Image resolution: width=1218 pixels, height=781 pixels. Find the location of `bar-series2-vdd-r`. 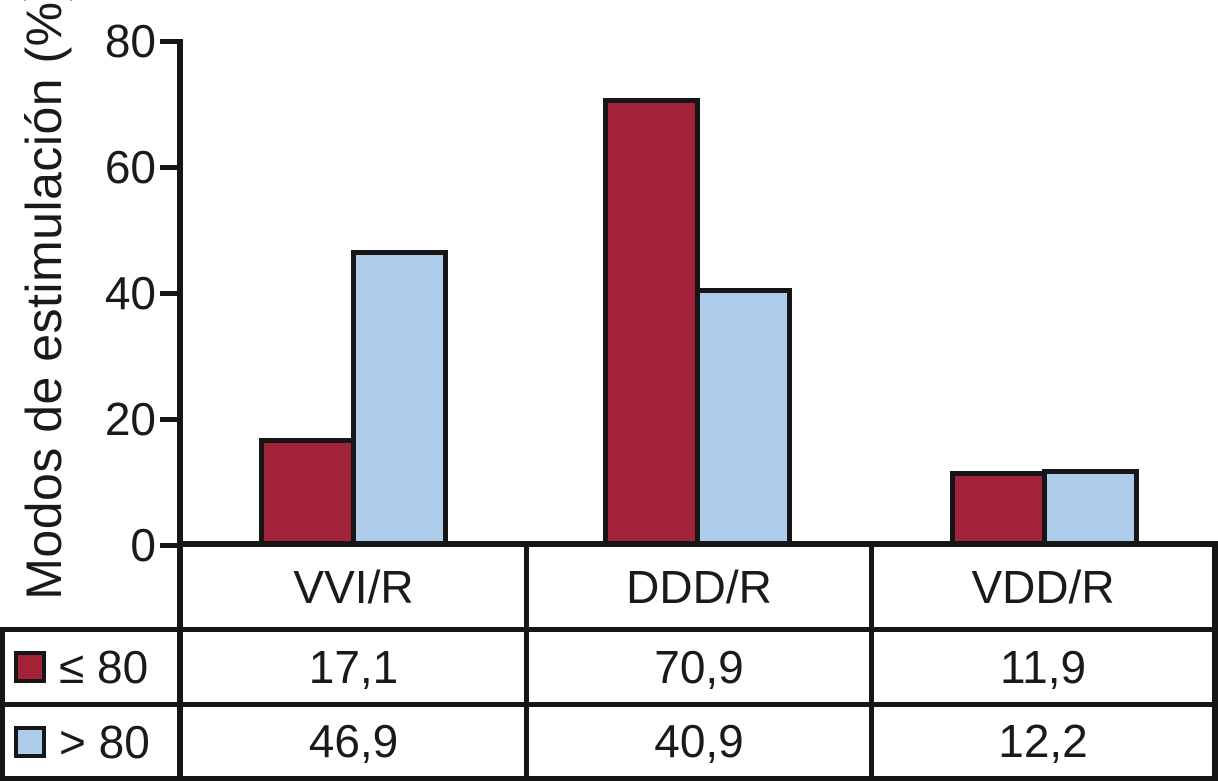

bar-series2-vdd-r is located at coordinates (1090, 507).